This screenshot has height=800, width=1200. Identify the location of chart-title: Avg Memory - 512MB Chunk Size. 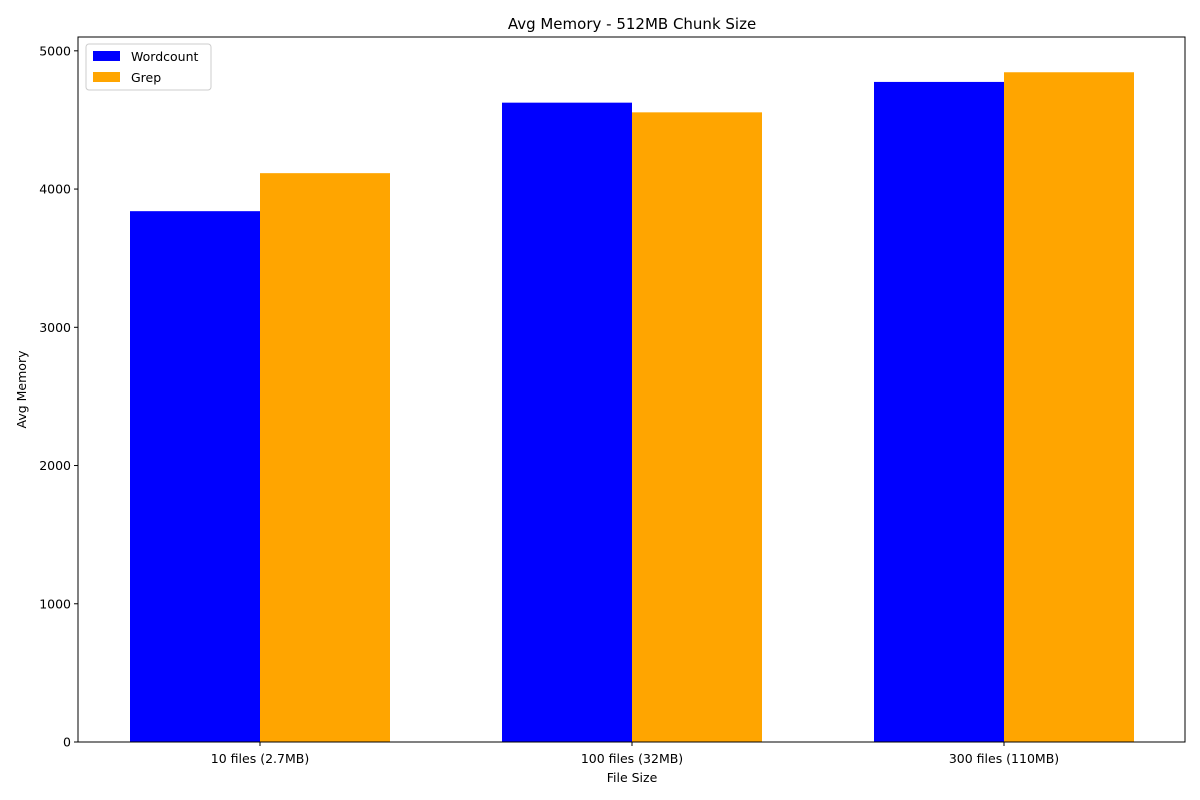
(632, 24).